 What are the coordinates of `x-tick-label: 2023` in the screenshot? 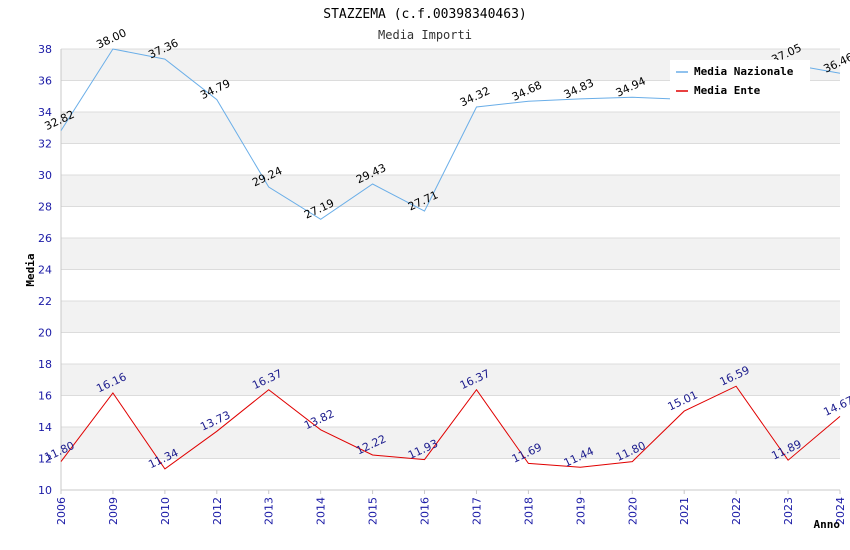 It's located at (788, 511).